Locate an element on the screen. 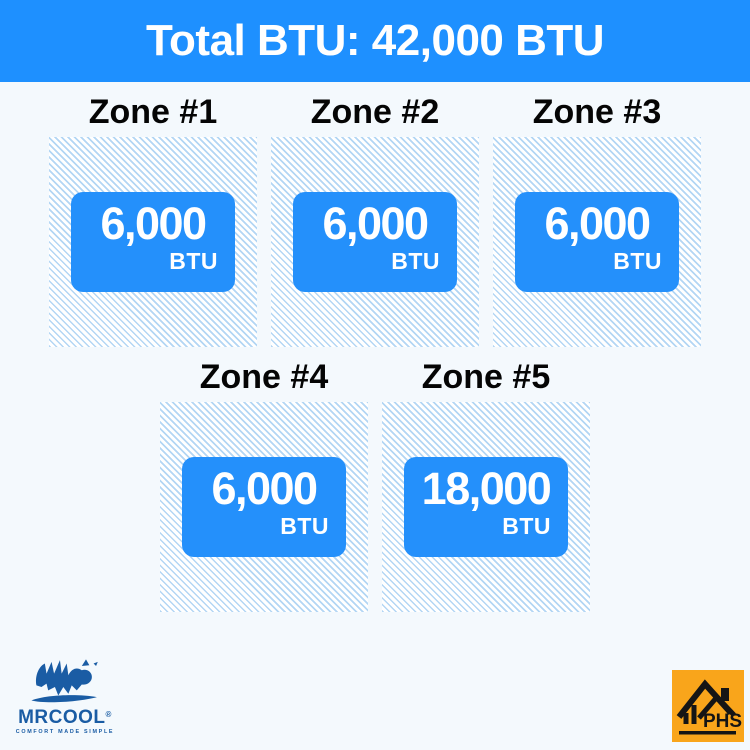 This screenshot has height=750, width=750. zone-1-btu-value: 6,000 is located at coordinates (153, 223).